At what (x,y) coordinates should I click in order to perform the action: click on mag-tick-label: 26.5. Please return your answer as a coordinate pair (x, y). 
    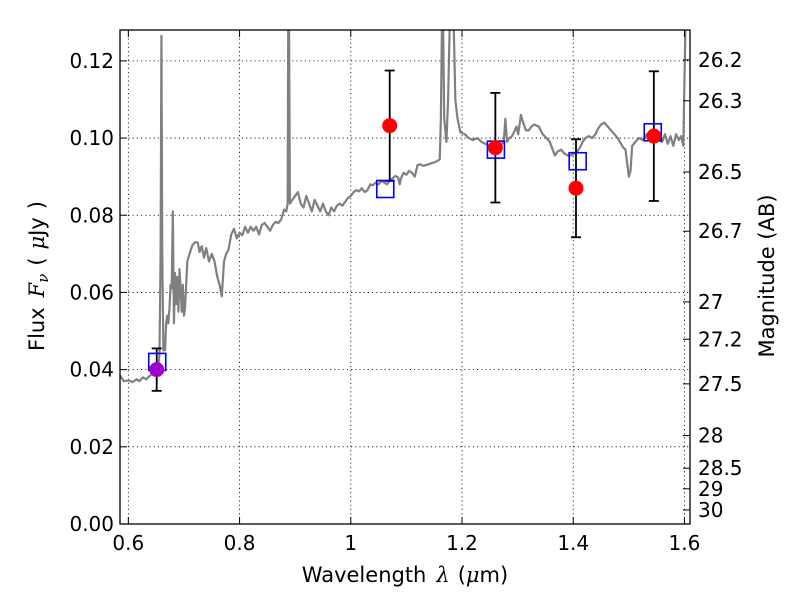
    Looking at the image, I should click on (720, 172).